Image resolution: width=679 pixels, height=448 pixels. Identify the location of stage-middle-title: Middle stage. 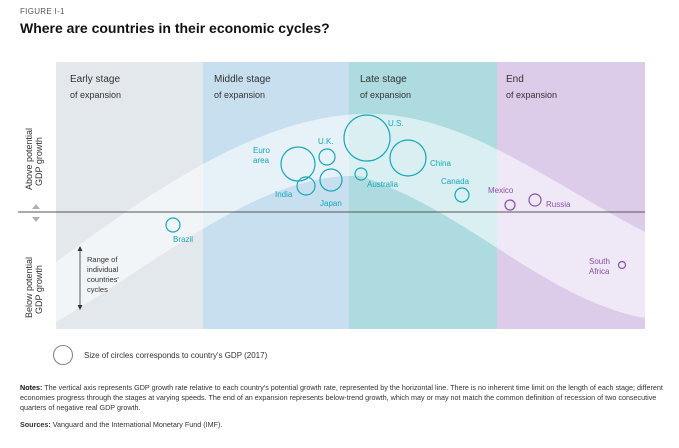
(242, 79).